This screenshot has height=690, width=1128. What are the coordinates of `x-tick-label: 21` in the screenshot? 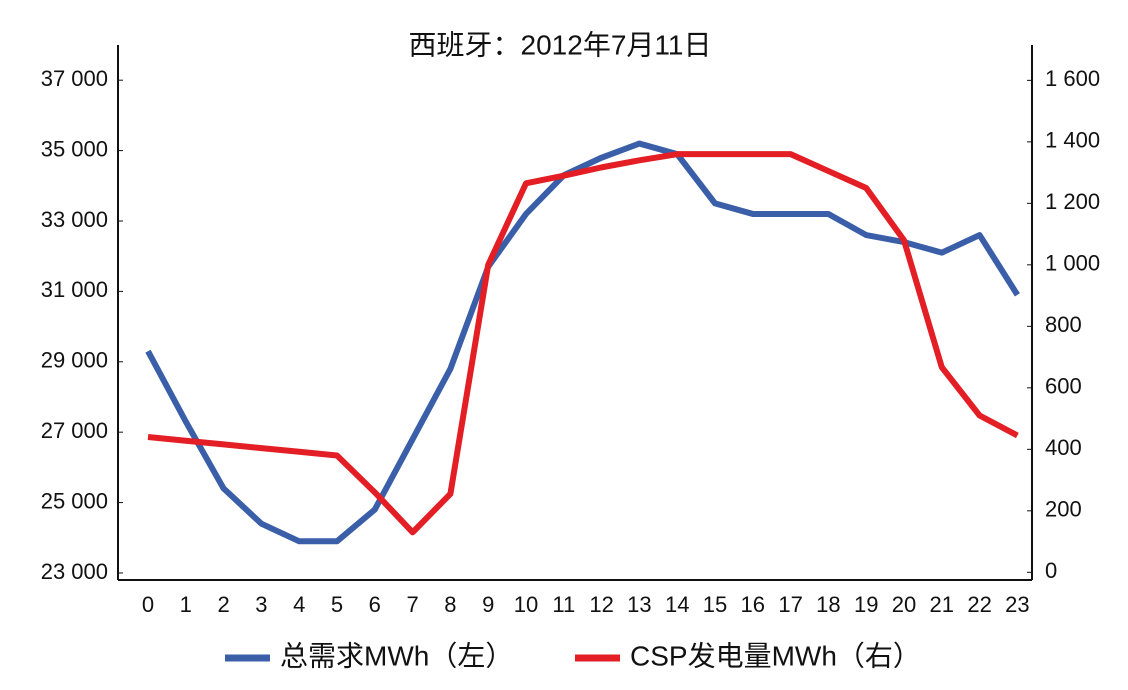 It's located at (942, 604).